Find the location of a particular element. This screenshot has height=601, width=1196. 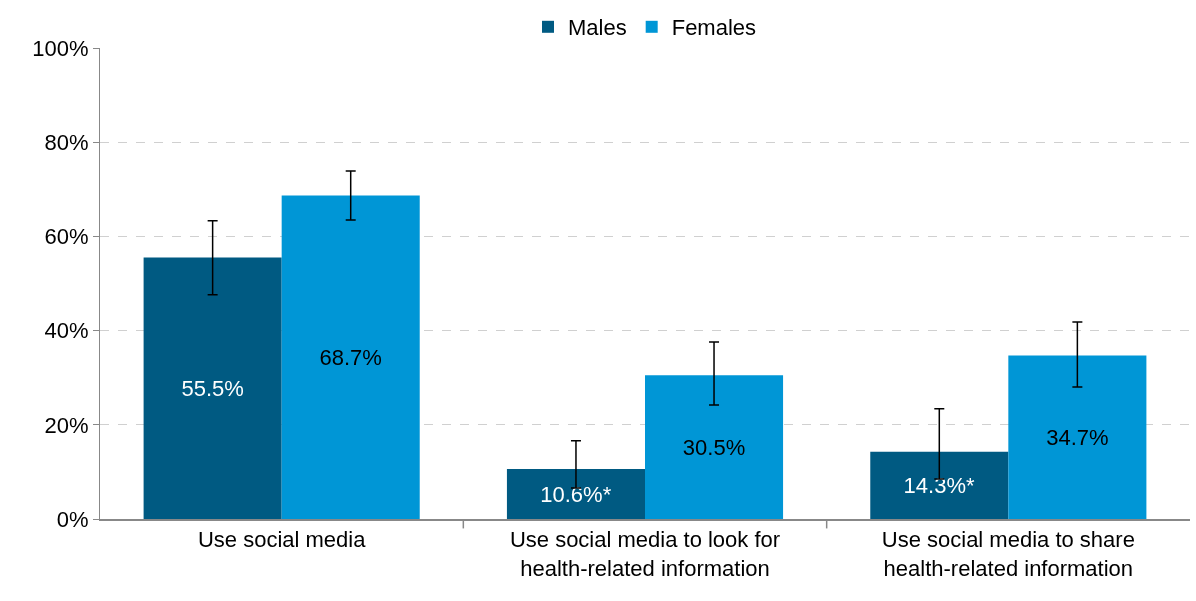

data-label: 68.7% is located at coordinates (350, 357).